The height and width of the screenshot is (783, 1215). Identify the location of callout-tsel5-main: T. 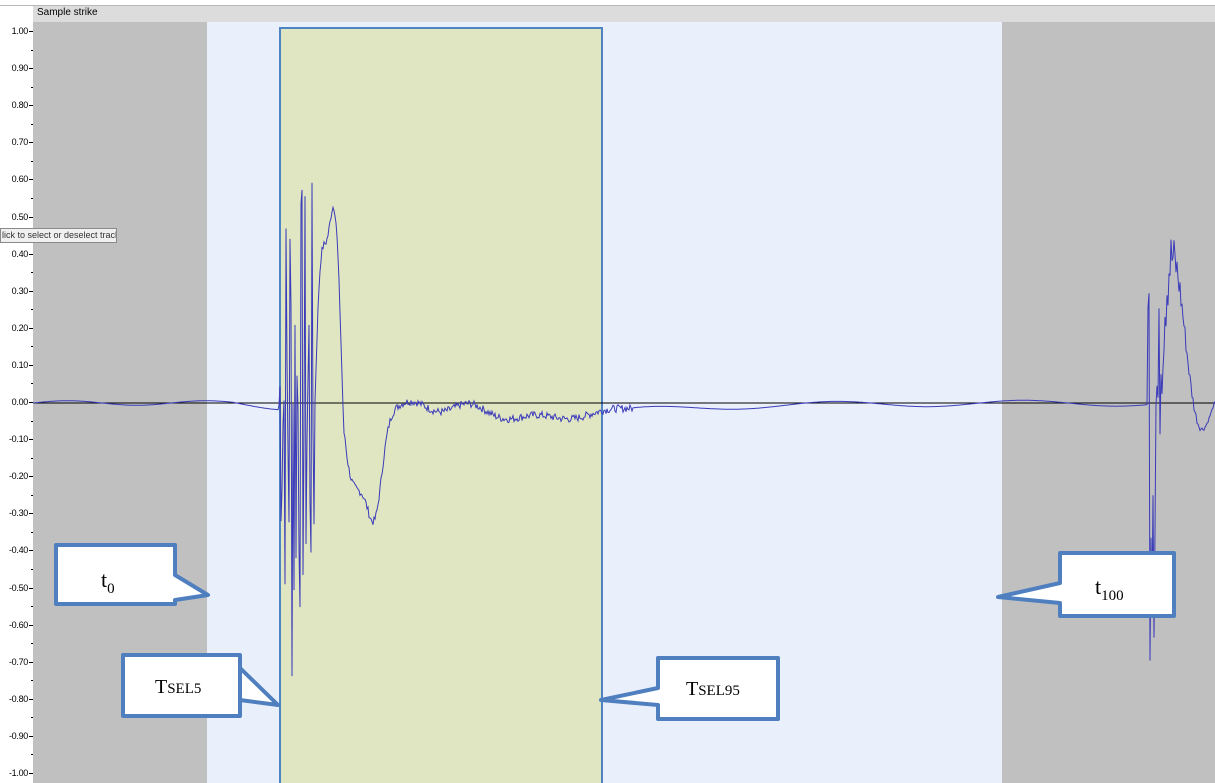
(161, 687).